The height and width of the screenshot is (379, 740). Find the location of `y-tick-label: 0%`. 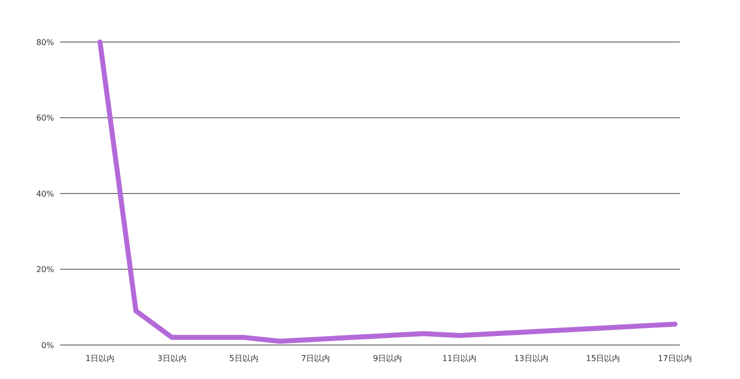

y-tick-label: 0% is located at coordinates (47, 345).